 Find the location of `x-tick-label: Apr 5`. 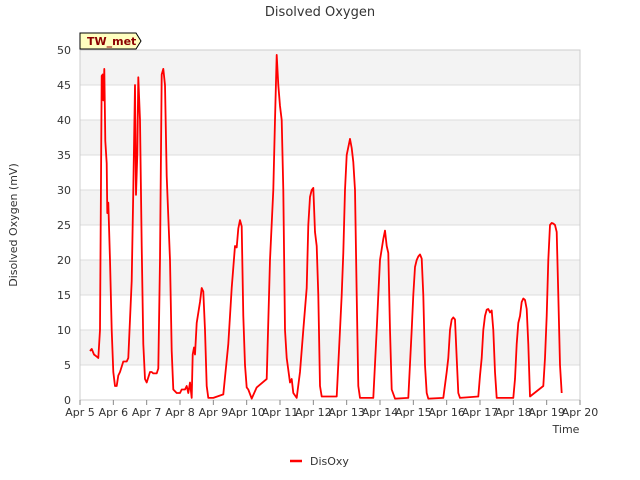

x-tick-label: Apr 5 is located at coordinates (80, 412).